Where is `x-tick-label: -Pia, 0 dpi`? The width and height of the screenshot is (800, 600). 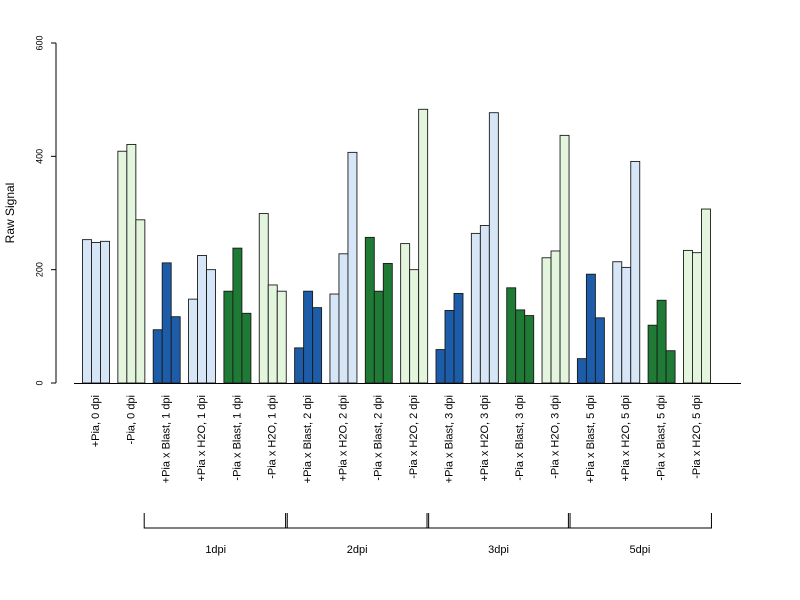
x-tick-label: -Pia, 0 dpi is located at coordinates (131, 420).